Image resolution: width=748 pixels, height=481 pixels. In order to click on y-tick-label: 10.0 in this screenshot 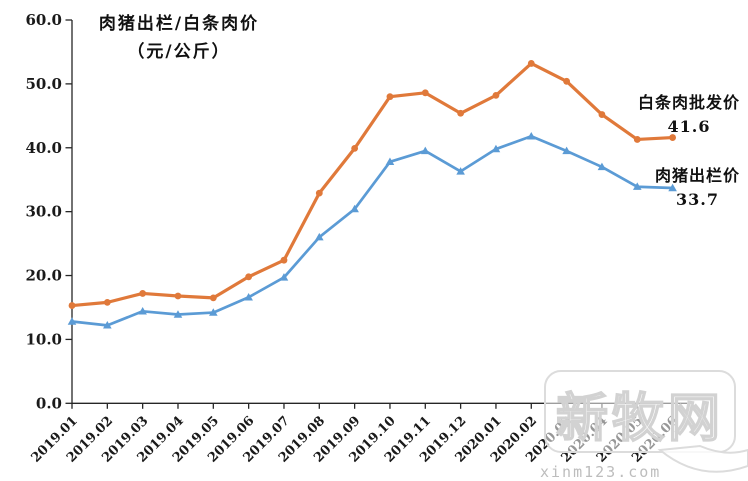, I will do `click(43, 339)`.